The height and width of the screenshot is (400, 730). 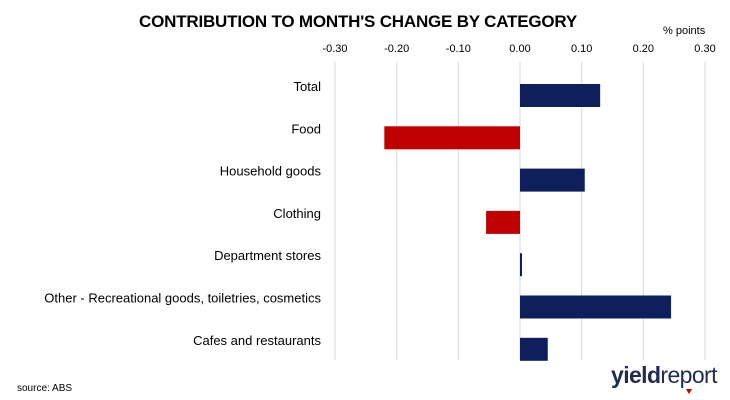 I want to click on category-label: Household goods, so click(x=271, y=171).